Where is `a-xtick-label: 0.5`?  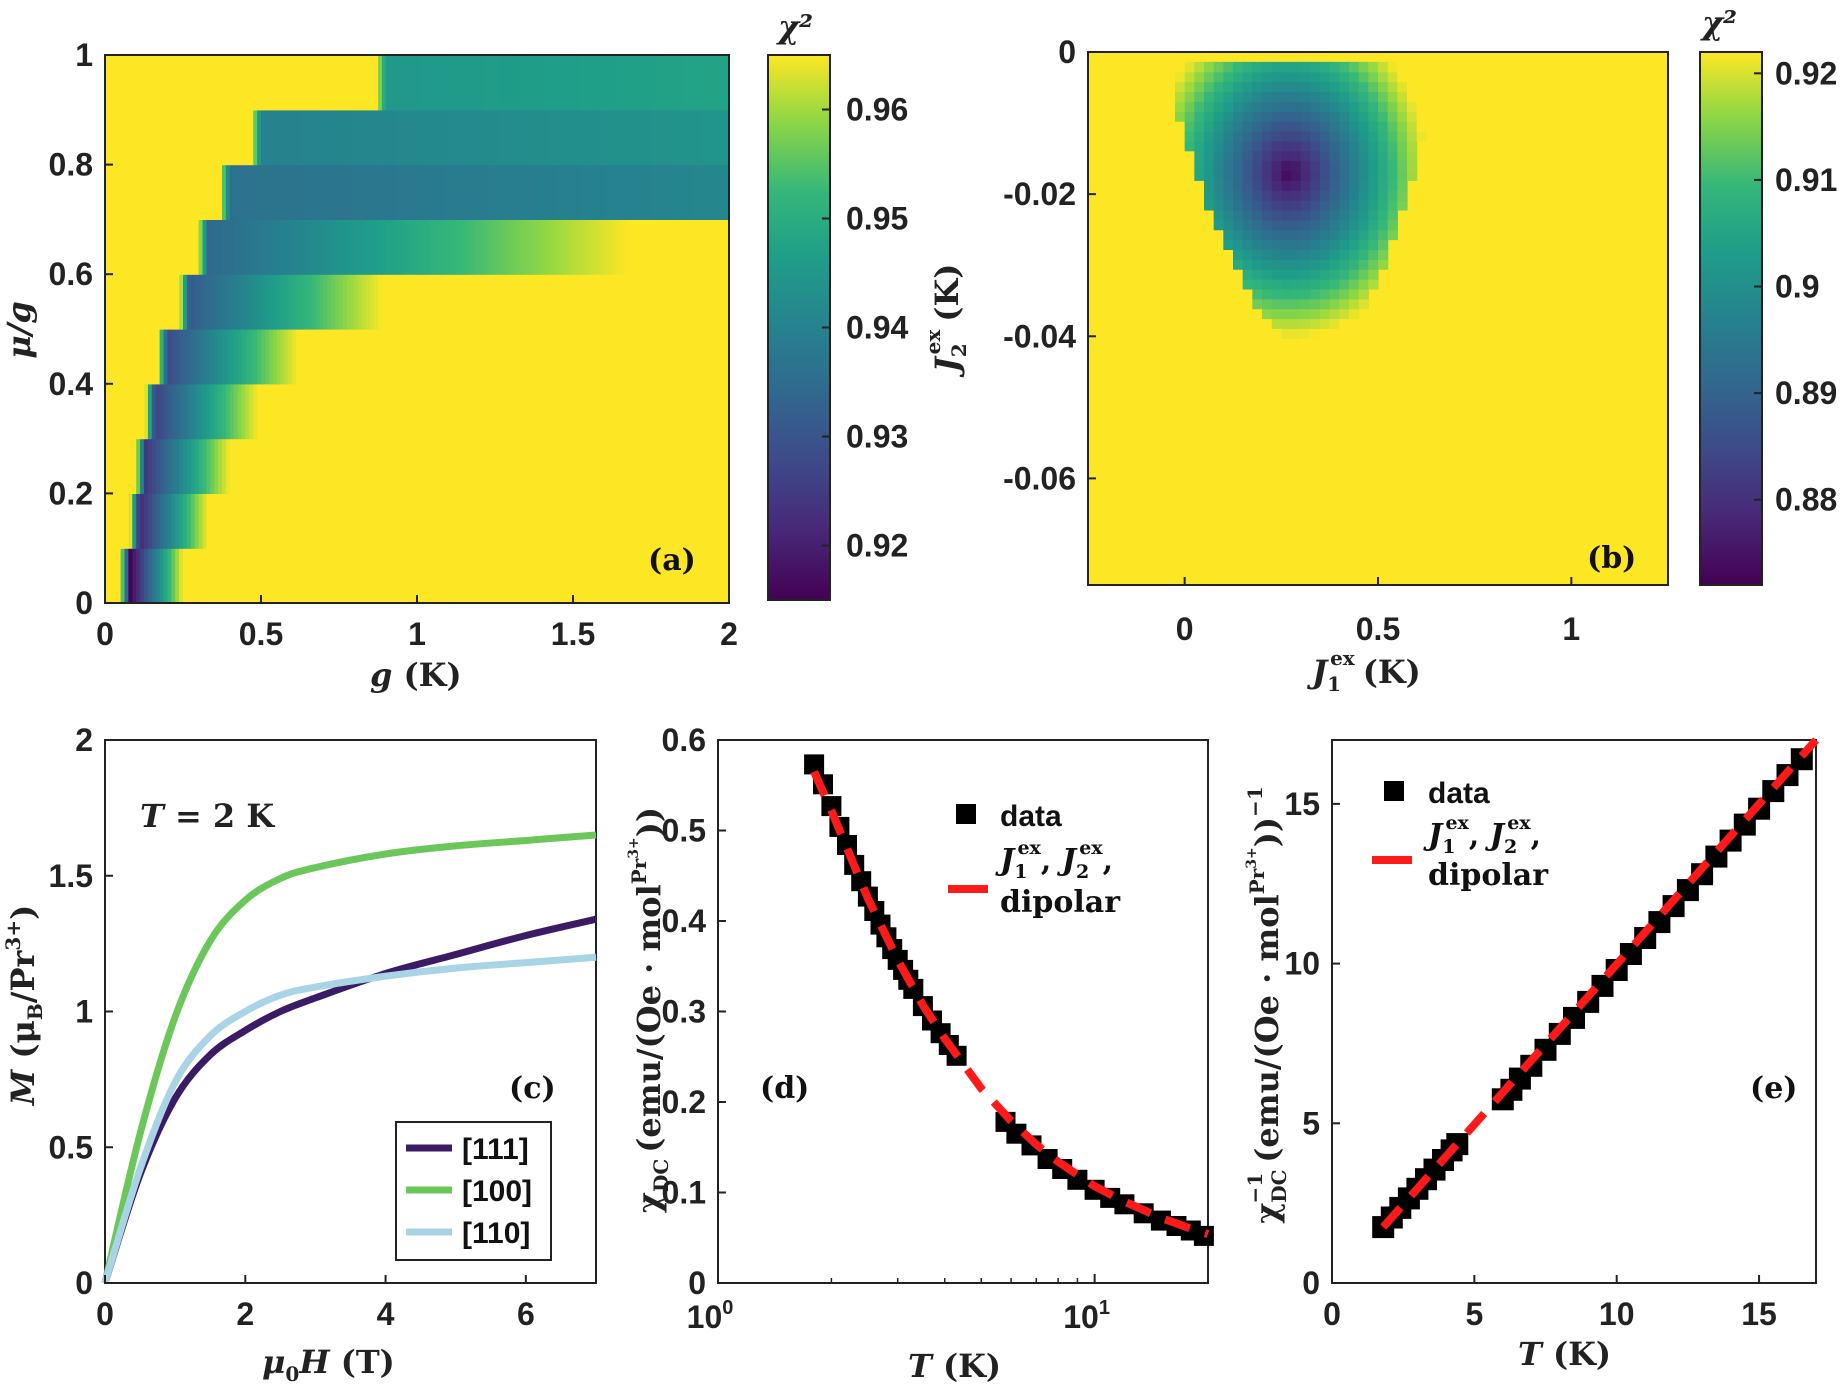 a-xtick-label: 0.5 is located at coordinates (261, 634).